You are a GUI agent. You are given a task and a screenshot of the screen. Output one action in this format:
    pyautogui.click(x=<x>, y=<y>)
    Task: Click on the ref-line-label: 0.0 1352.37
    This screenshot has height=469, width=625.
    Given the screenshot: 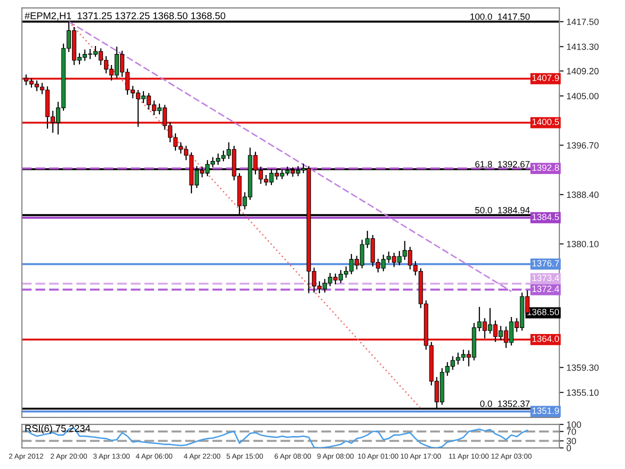 What is the action you would take?
    pyautogui.click(x=505, y=403)
    